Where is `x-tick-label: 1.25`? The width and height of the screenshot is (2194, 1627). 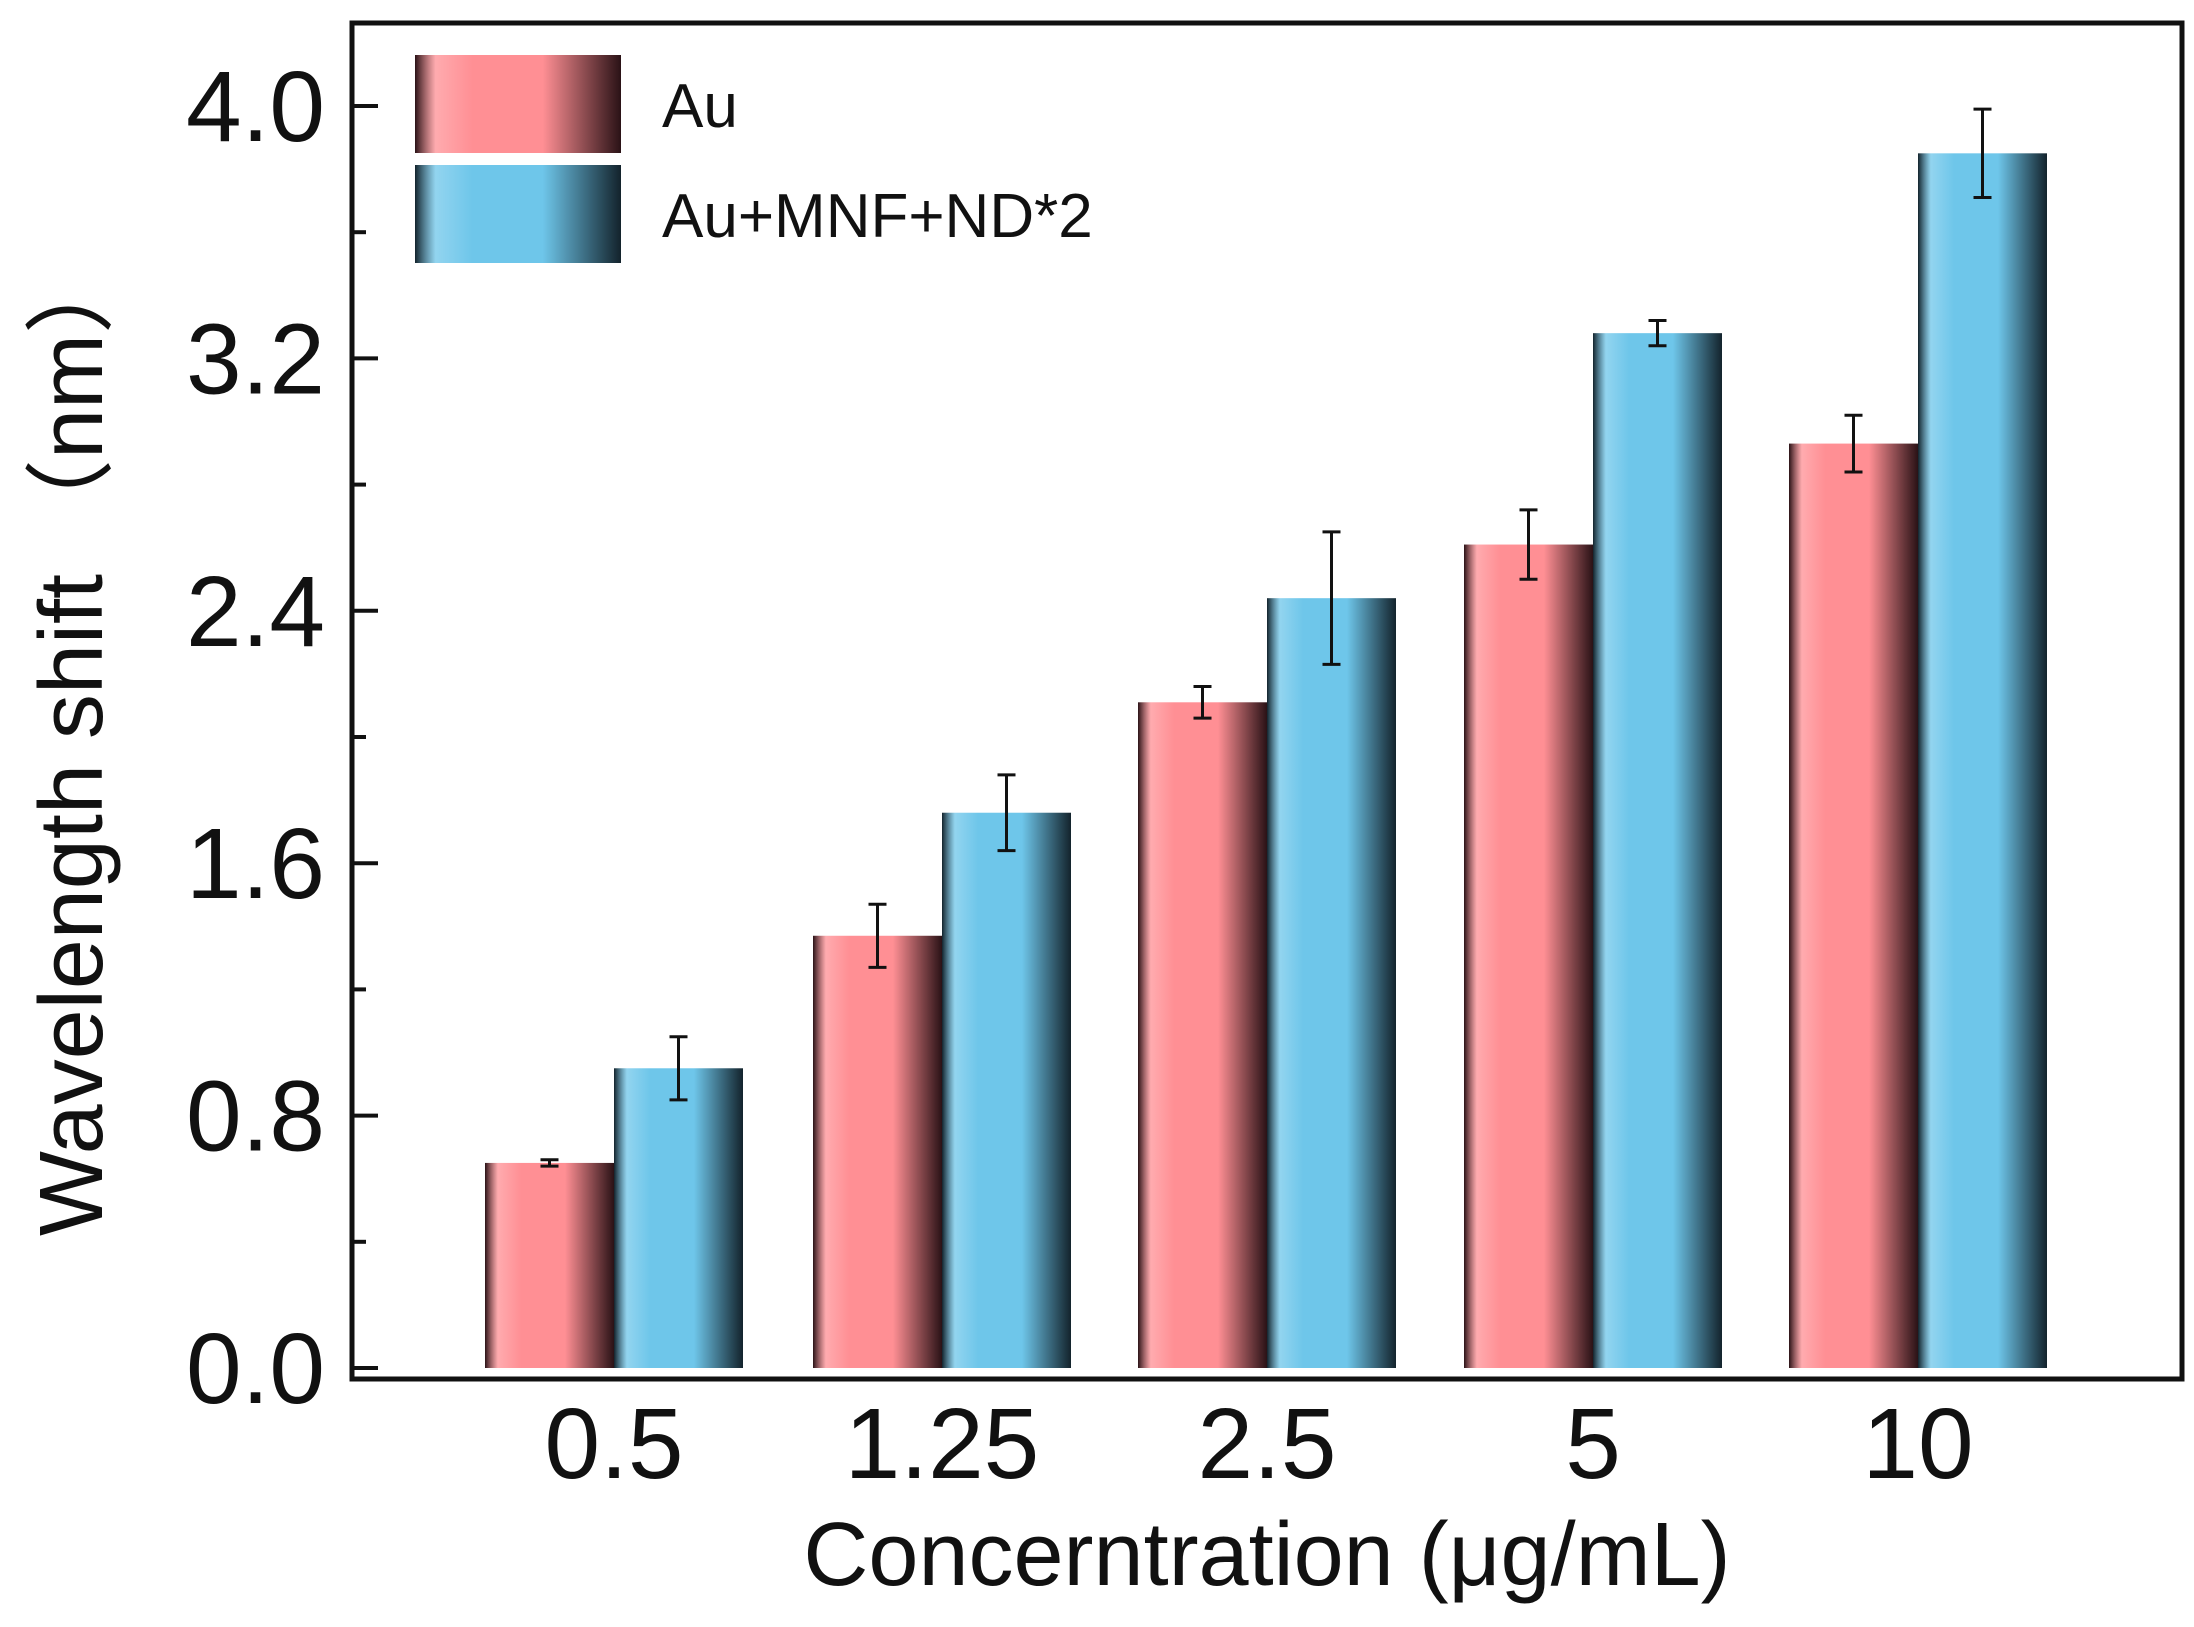 x-tick-label: 1.25 is located at coordinates (942, 1444).